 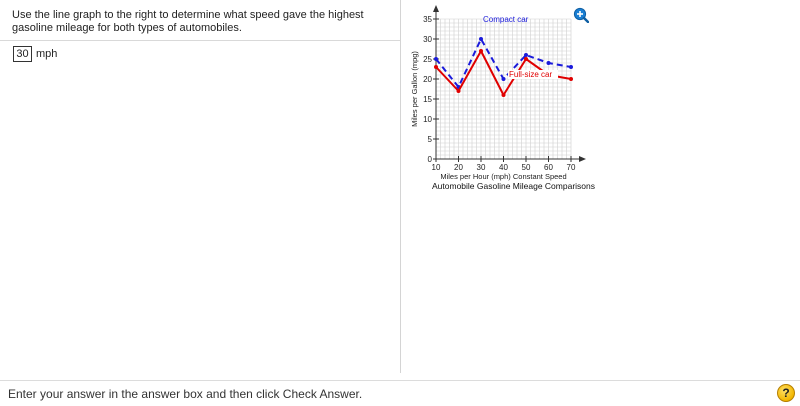 I want to click on x-tick-label: 60, so click(x=548, y=167).